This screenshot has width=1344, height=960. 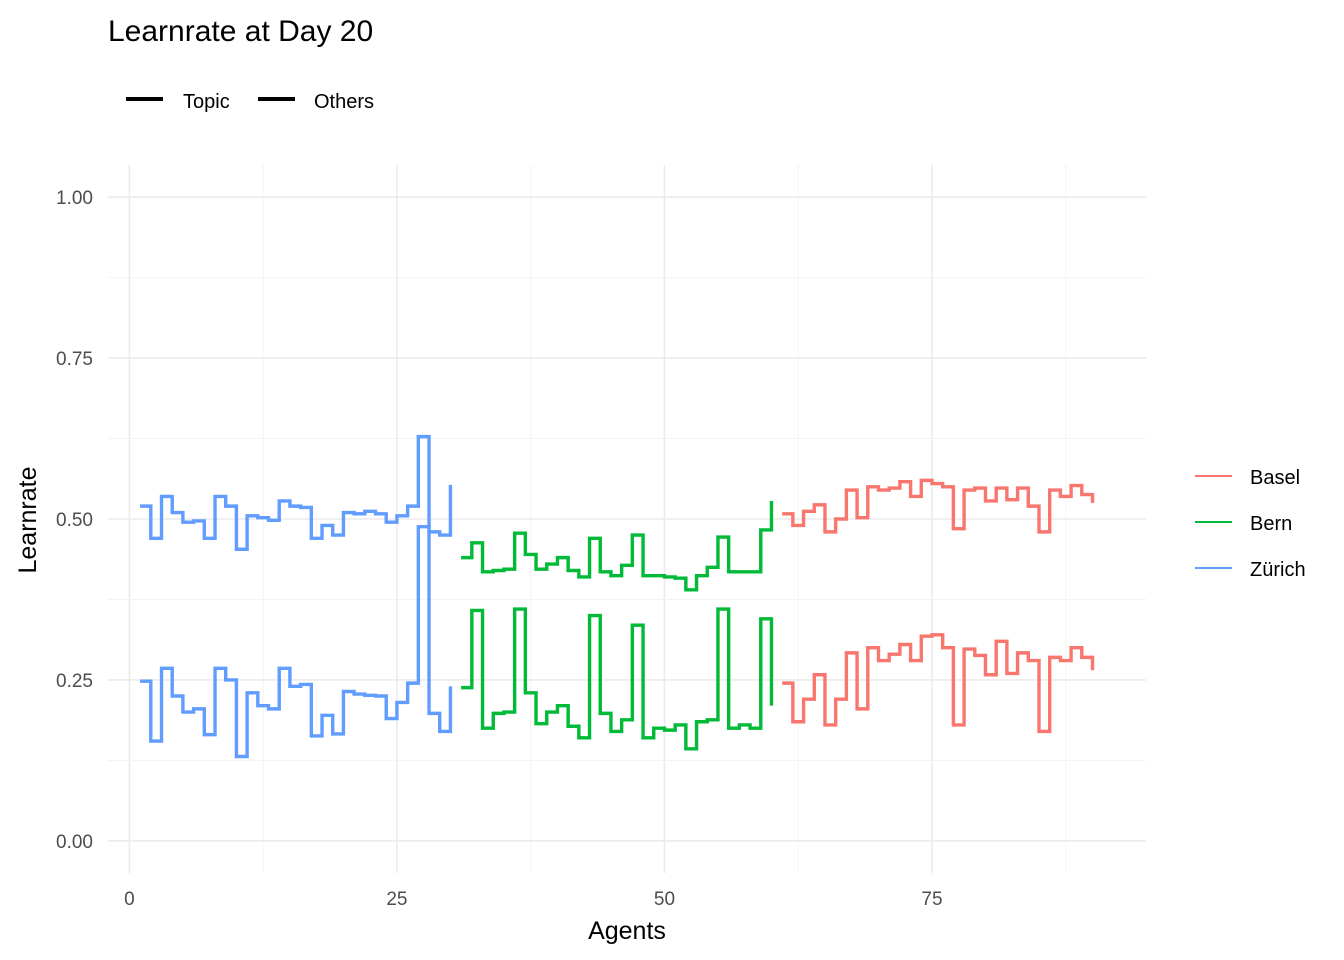 I want to click on color-legend: Basel Bern Zürich, so click(x=1250, y=524).